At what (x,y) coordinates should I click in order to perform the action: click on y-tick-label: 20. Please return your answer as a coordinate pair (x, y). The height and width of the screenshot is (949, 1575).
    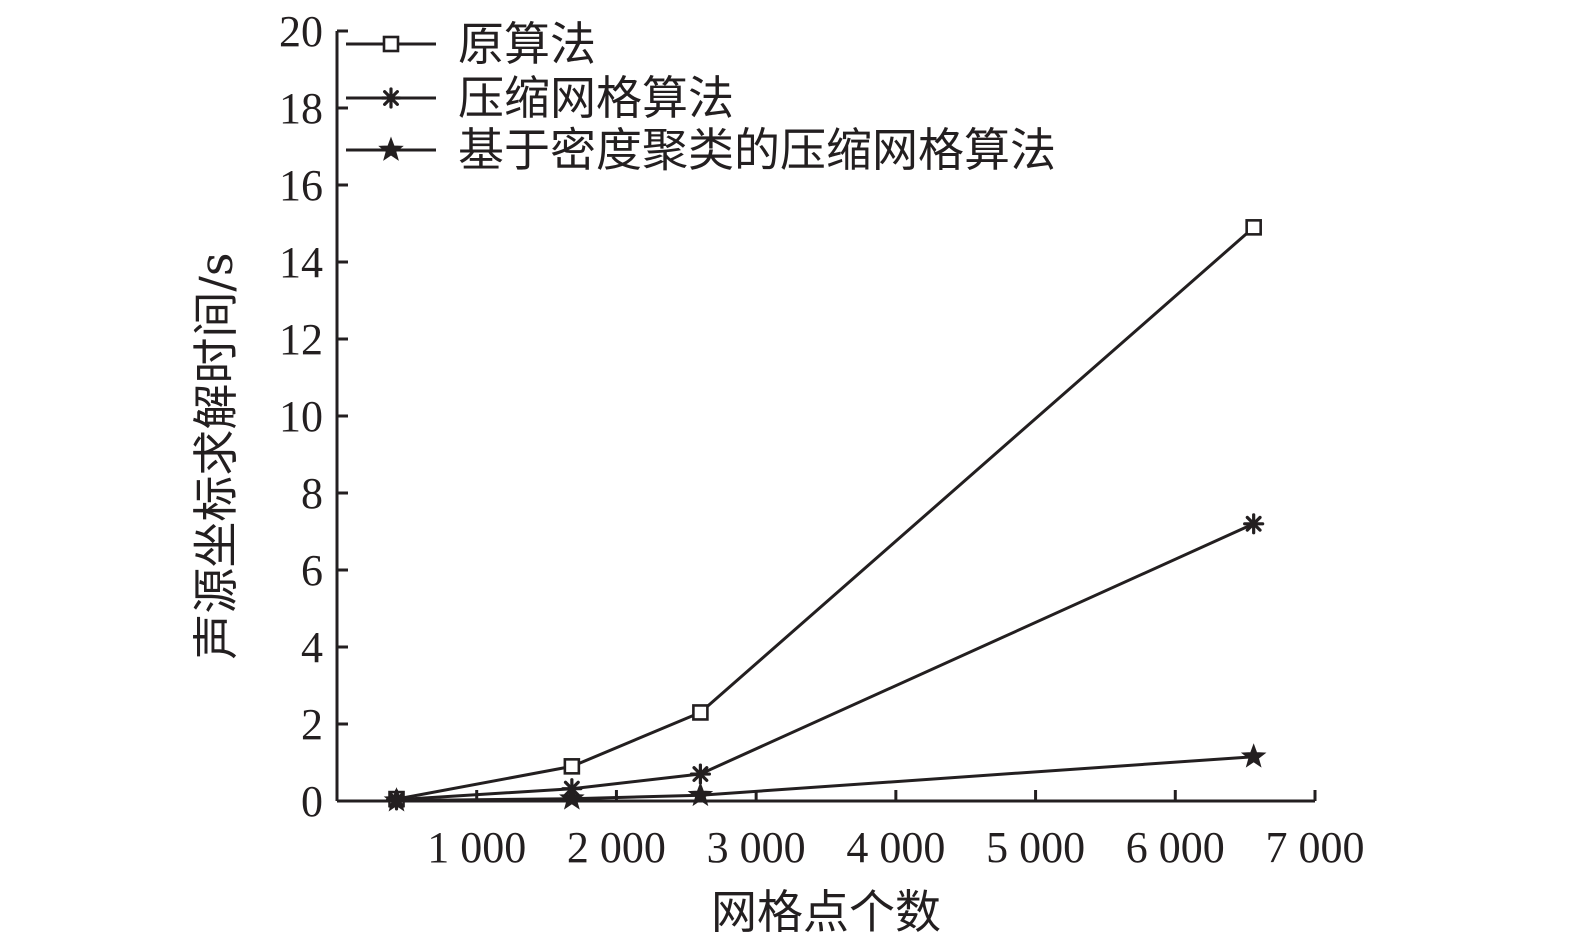
    Looking at the image, I should click on (301, 31).